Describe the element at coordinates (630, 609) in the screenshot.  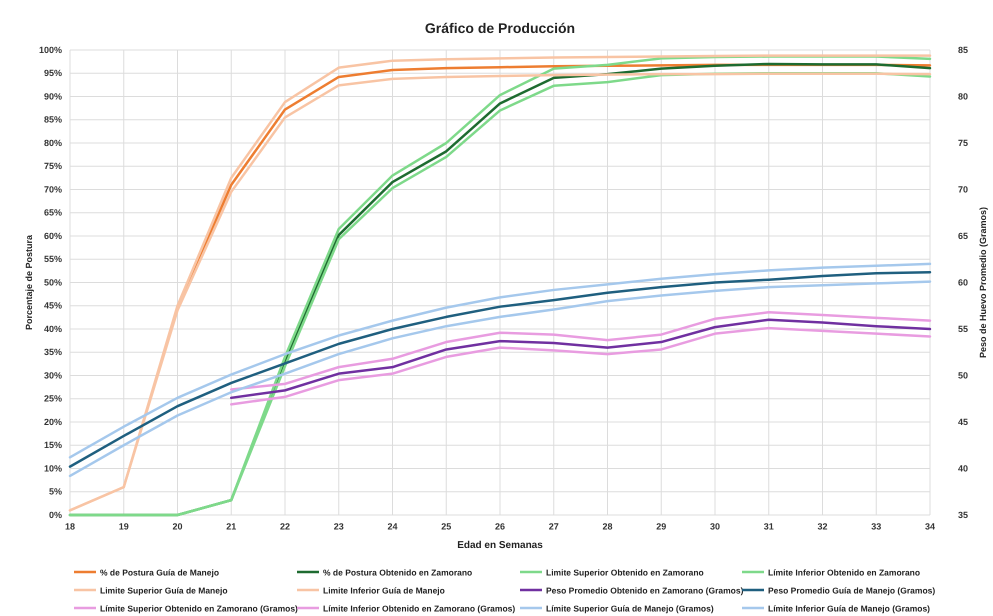
I see `legend-label: Límite Superior Guía de Manejo (Gramos)` at that location.